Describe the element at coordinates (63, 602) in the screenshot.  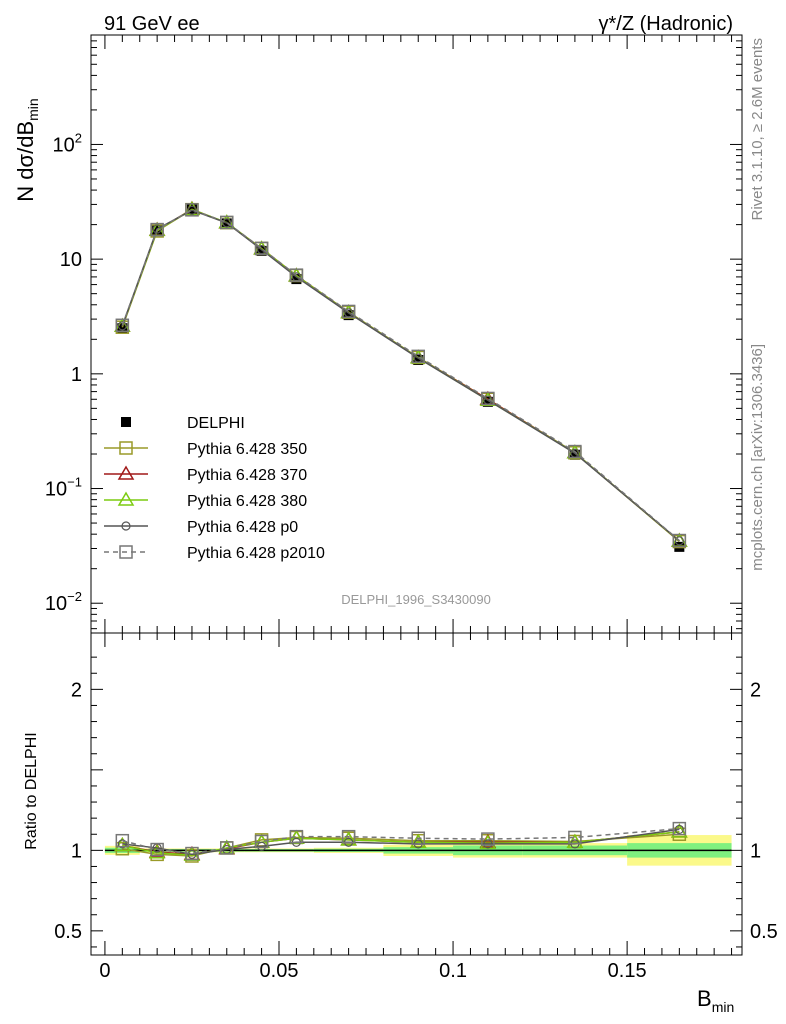
I see `y-tick-label: 10⁻²` at that location.